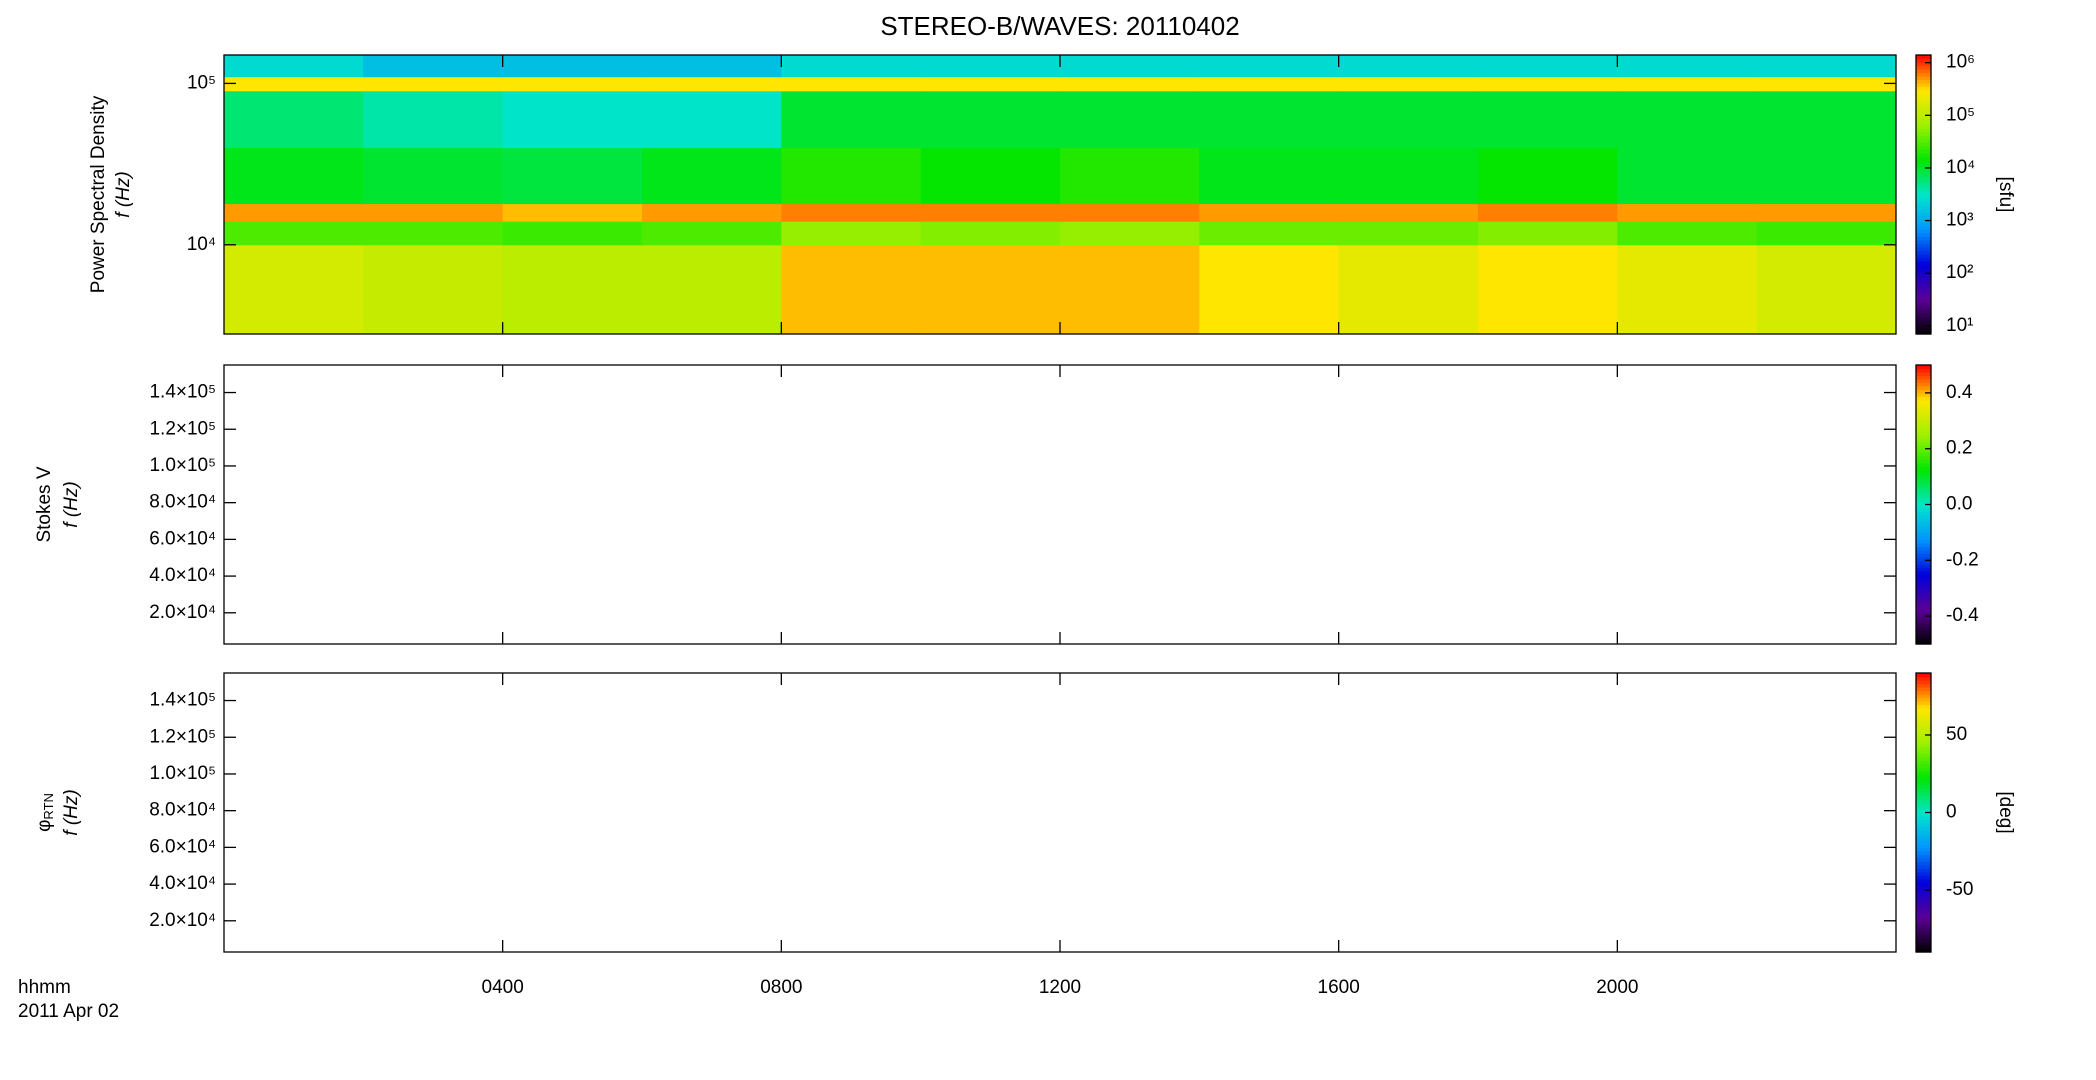  Describe the element at coordinates (1059, 26) in the screenshot. I see `chart-title: STEREO-B/WAVES: 20110402` at that location.